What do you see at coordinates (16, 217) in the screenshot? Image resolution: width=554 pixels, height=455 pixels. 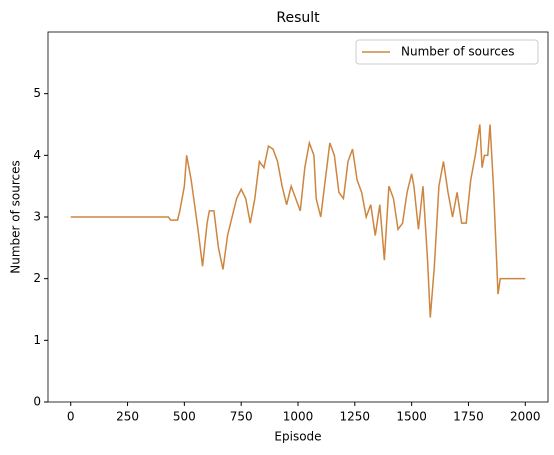 I see `y-axis-label: Number of sources` at bounding box center [16, 217].